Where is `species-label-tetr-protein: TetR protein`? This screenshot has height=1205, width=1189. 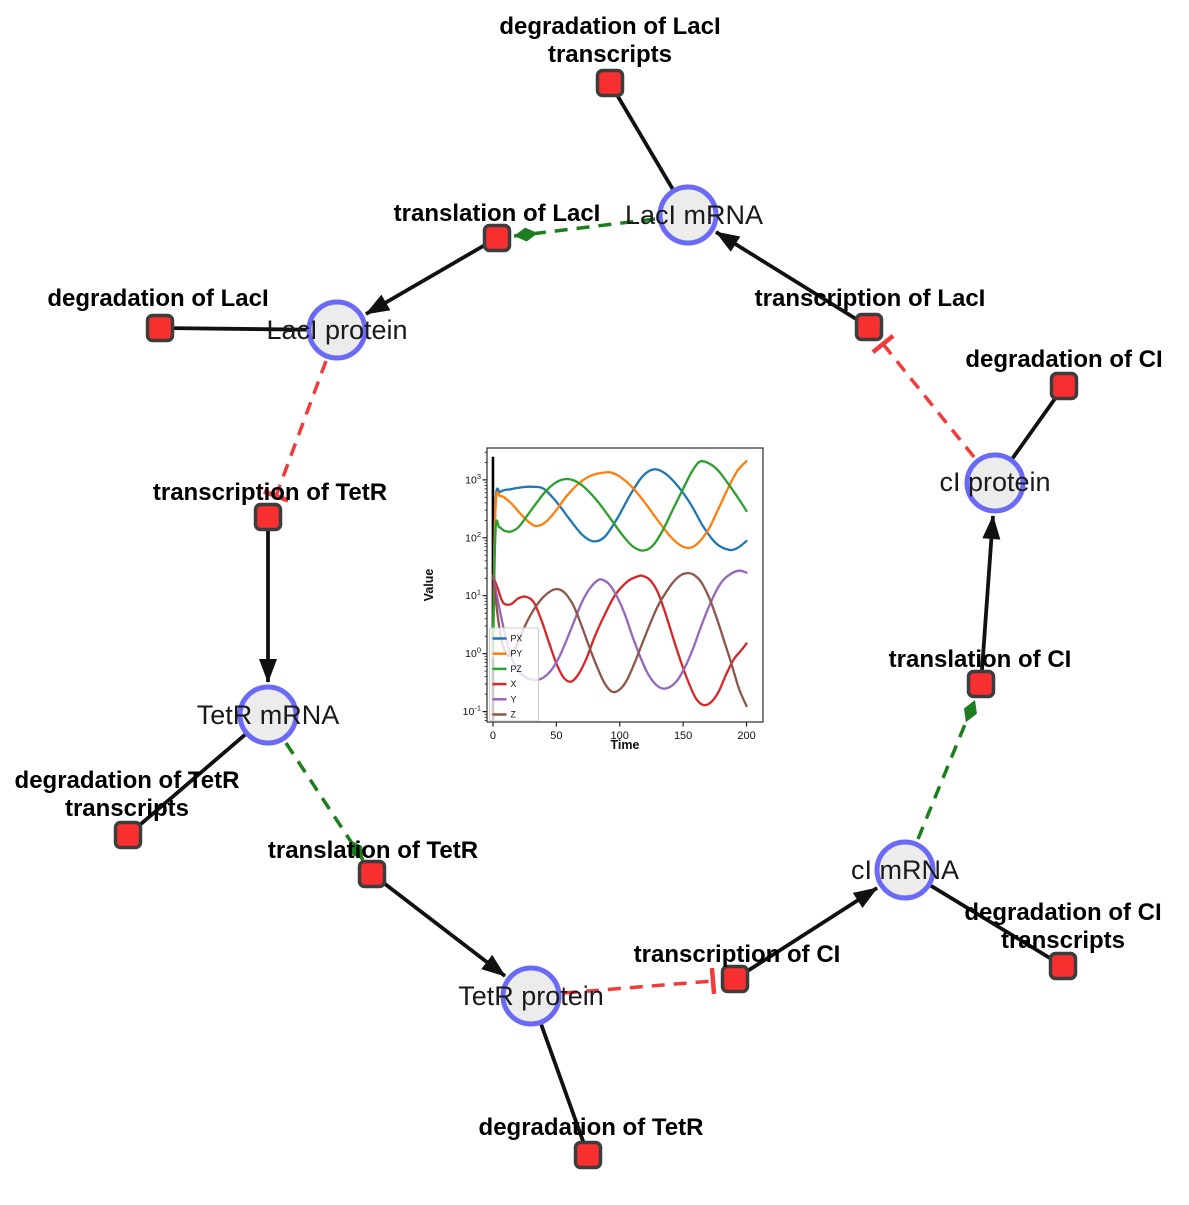
species-label-tetr-protein: TetR protein is located at coordinates (531, 996).